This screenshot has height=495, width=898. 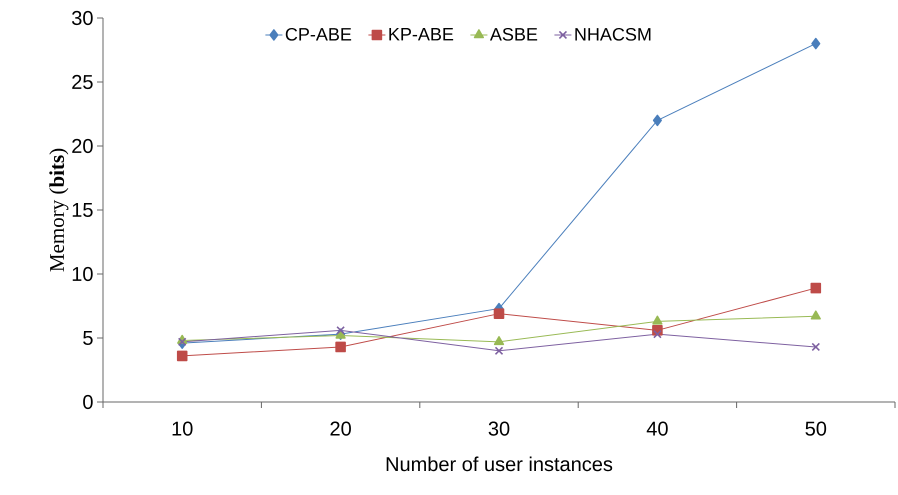 I want to click on x-tick-label: 50, so click(x=815, y=429).